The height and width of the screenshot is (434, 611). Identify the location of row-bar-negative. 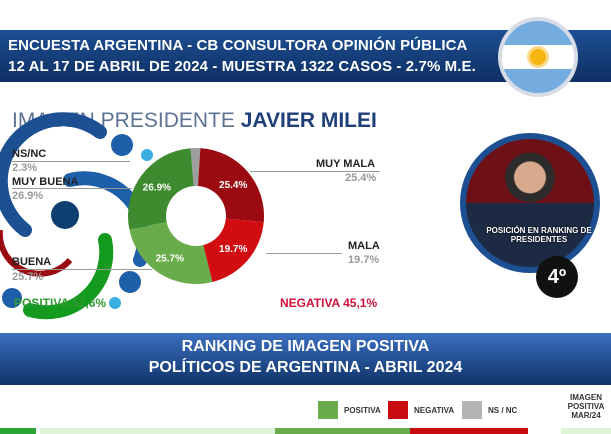
(469, 431).